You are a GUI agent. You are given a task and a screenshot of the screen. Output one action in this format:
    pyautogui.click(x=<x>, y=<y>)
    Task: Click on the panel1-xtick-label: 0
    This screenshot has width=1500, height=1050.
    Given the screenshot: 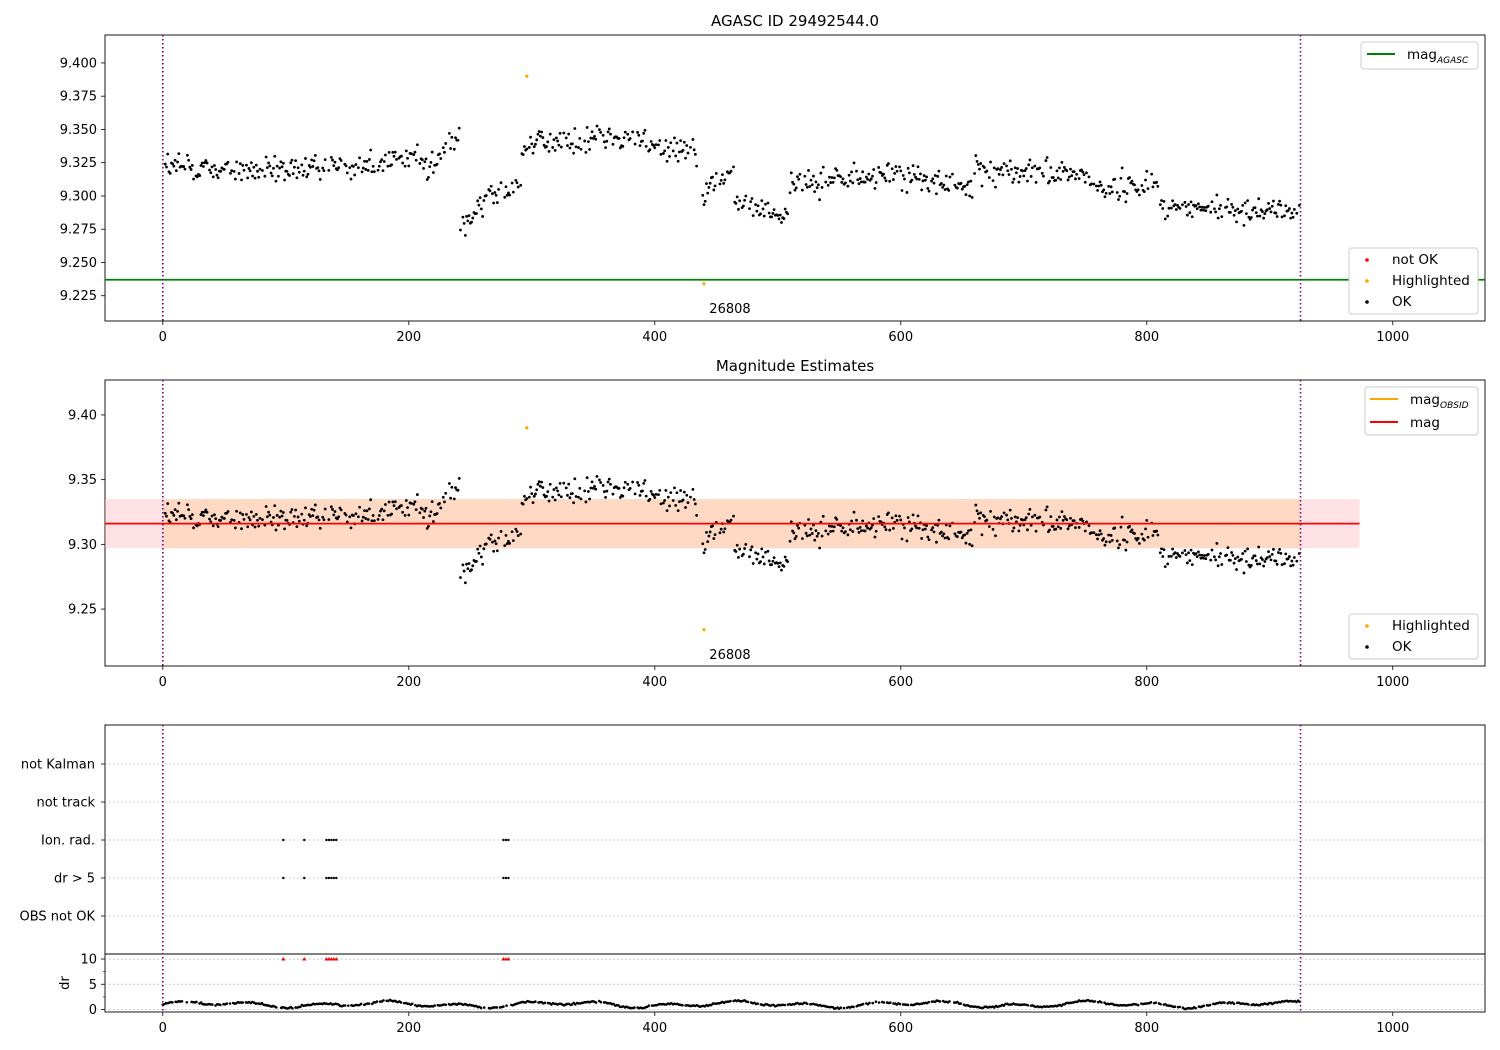 What is the action you would take?
    pyautogui.click(x=163, y=337)
    